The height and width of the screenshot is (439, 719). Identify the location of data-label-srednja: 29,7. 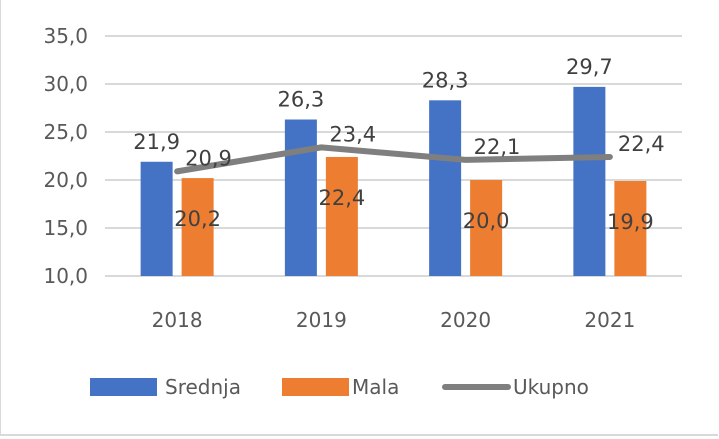
(589, 67).